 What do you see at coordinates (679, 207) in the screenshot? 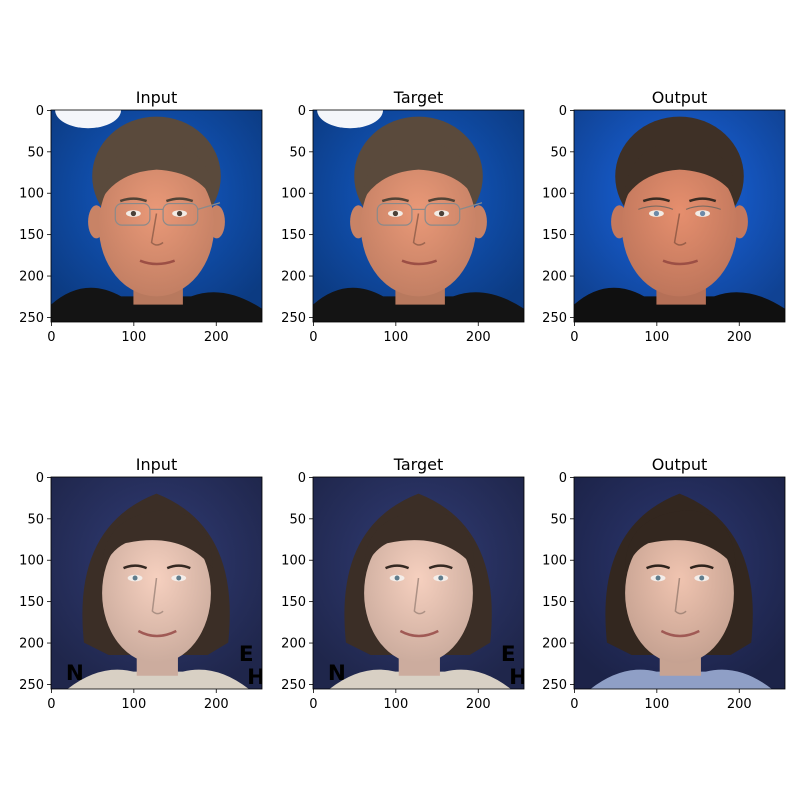
I see `glasses-faint` at bounding box center [679, 207].